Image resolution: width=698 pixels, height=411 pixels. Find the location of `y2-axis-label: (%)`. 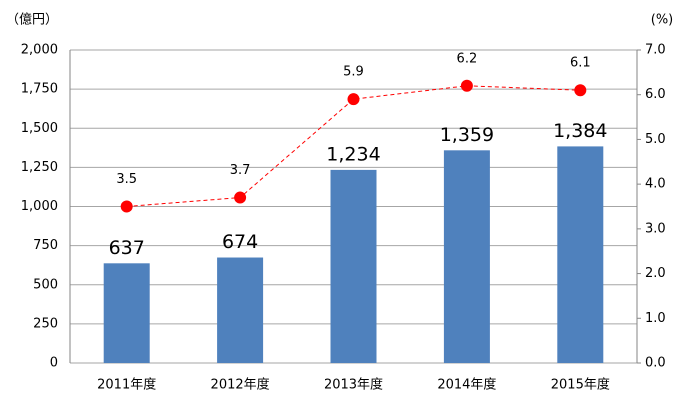

y2-axis-label: (%) is located at coordinates (662, 20).